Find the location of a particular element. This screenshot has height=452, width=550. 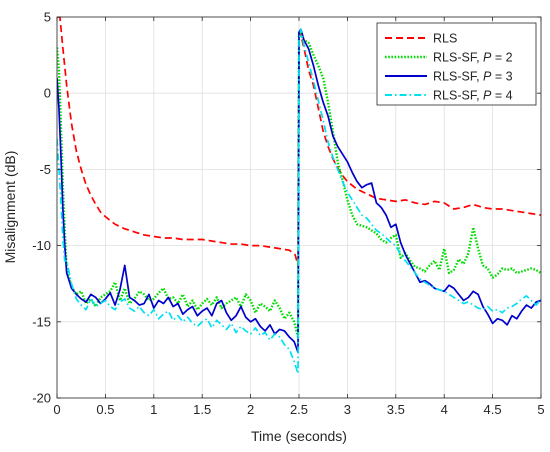

x-tick-label: 2.5 is located at coordinates (299, 409).